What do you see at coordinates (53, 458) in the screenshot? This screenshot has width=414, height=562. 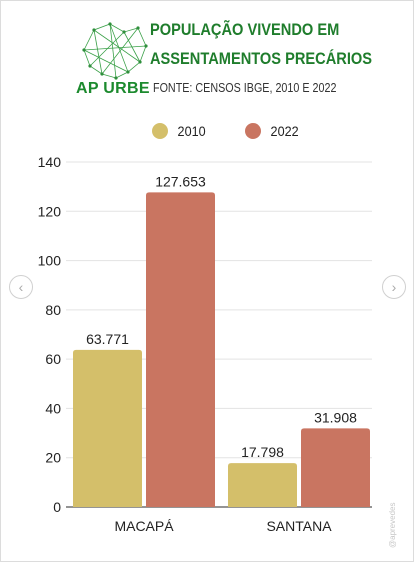 I see `y-tick-label: 20` at bounding box center [53, 458].